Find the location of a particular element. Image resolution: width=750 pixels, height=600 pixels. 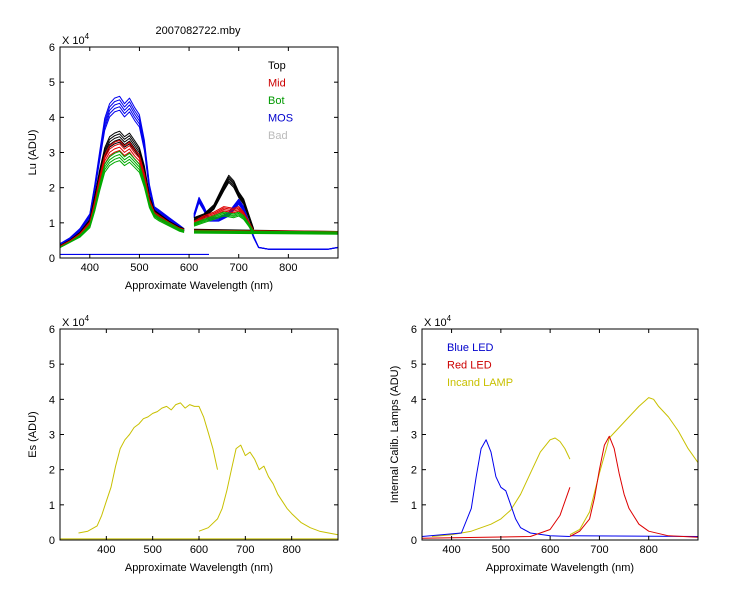

legend-entry-mid: Mid is located at coordinates (277, 84).